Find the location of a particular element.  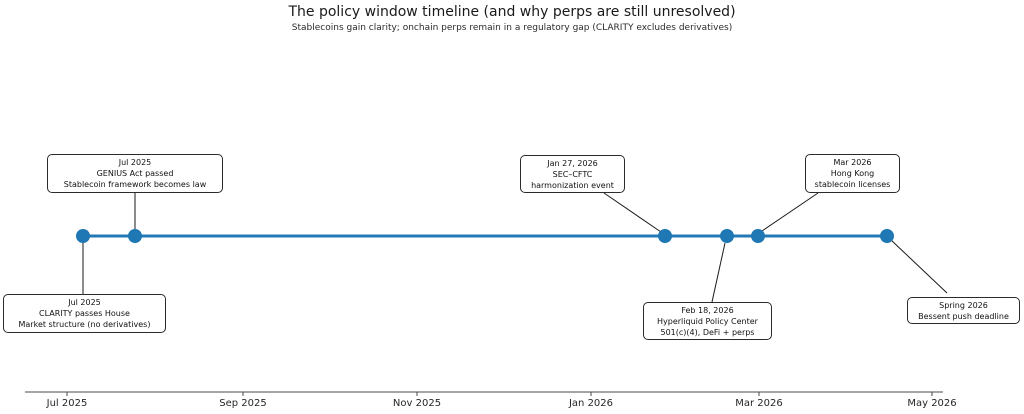

x-axis-tick-label: May 2026 is located at coordinates (932, 403).